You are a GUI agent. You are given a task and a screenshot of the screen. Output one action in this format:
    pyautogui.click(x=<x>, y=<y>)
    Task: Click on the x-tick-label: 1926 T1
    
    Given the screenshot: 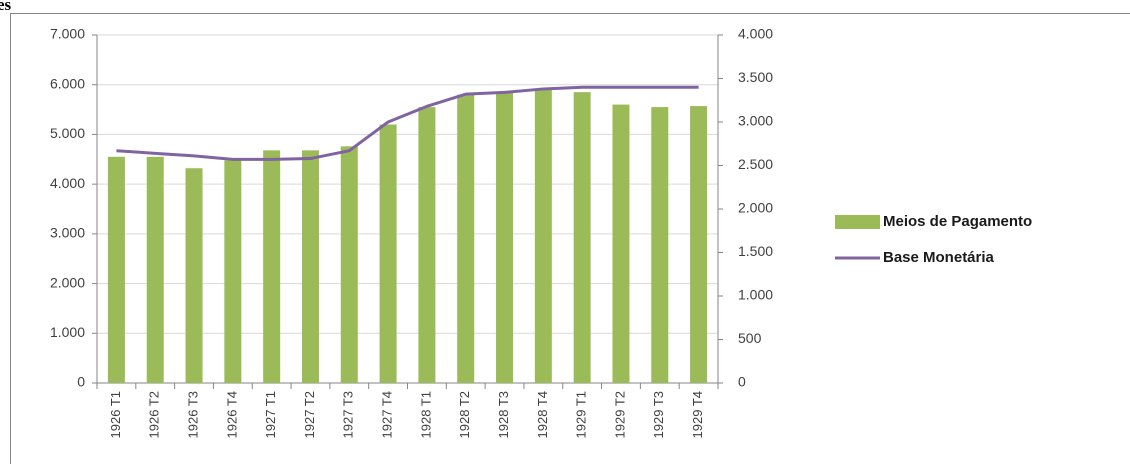 What is the action you would take?
    pyautogui.click(x=115, y=414)
    